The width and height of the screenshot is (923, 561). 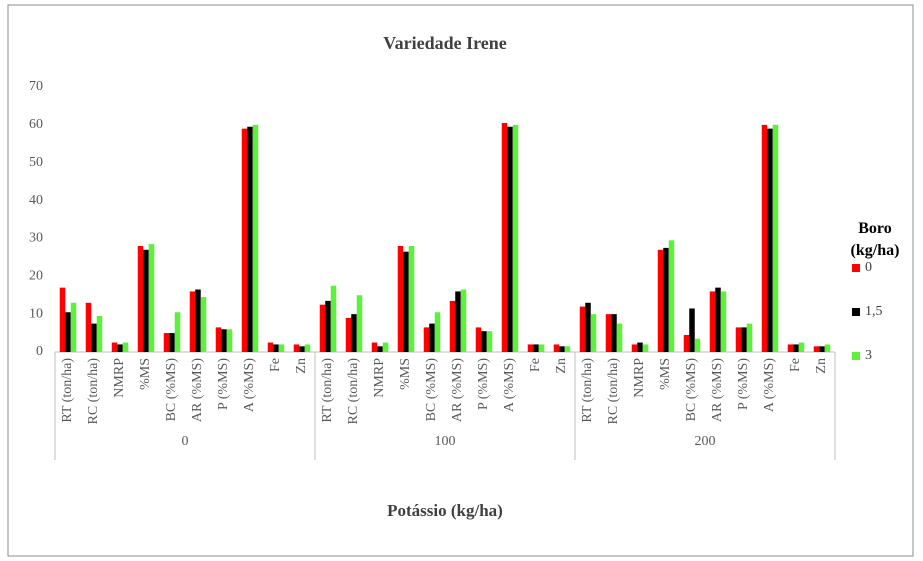 What do you see at coordinates (36, 124) in the screenshot?
I see `y-tick-label: 60` at bounding box center [36, 124].